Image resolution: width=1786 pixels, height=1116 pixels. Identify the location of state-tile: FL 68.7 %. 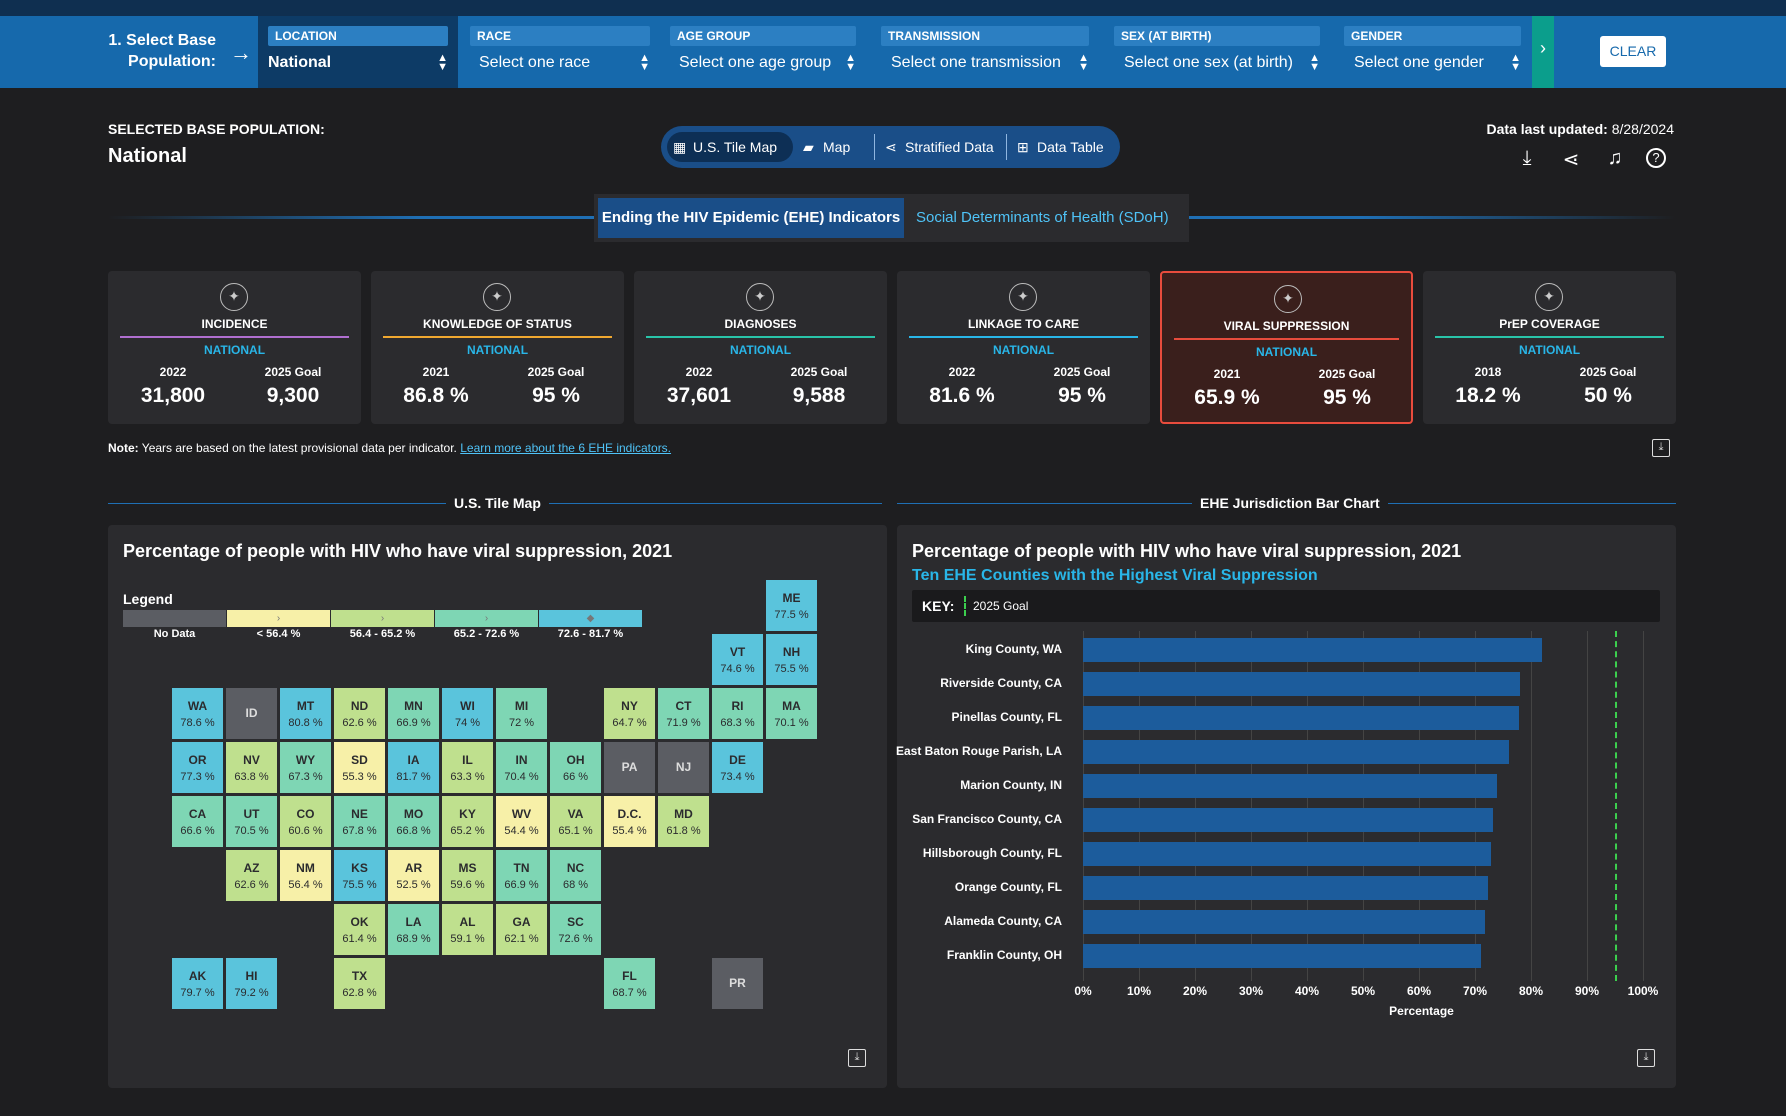
(629, 983).